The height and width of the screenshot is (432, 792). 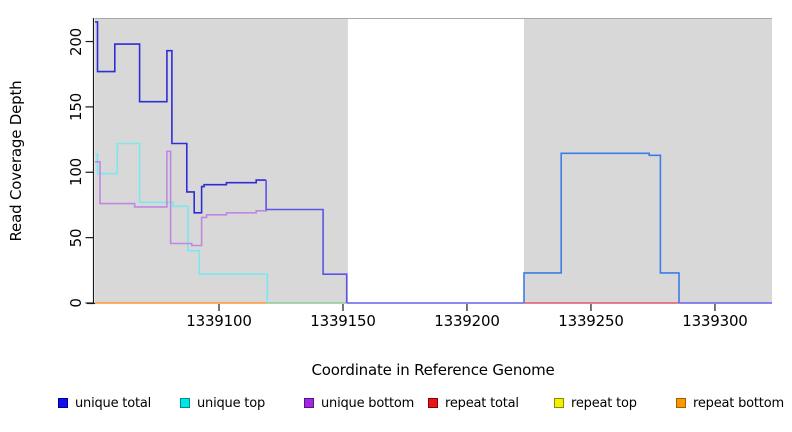 What do you see at coordinates (601, 227) in the screenshot?
I see `series-unique-total-unique-top-repeat-region-` at bounding box center [601, 227].